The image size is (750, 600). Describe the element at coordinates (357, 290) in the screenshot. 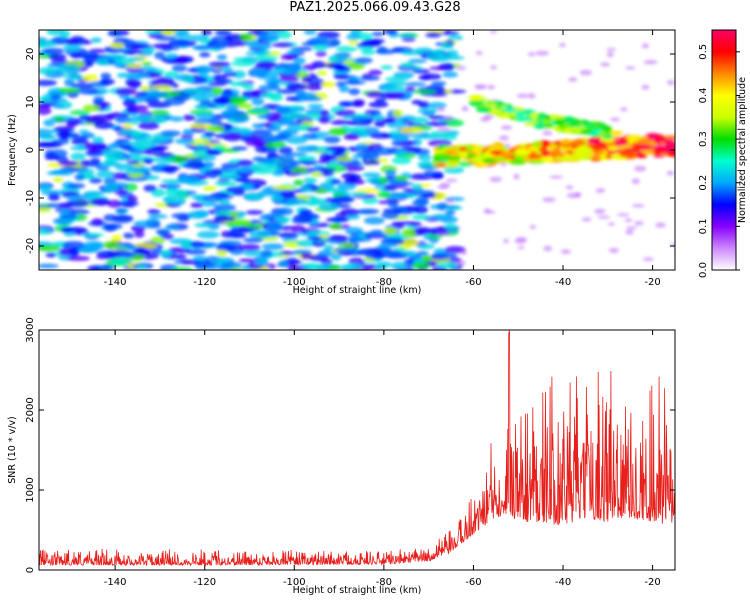

I see `spectrogram-x-axis-label: Height of straight line (km)` at that location.